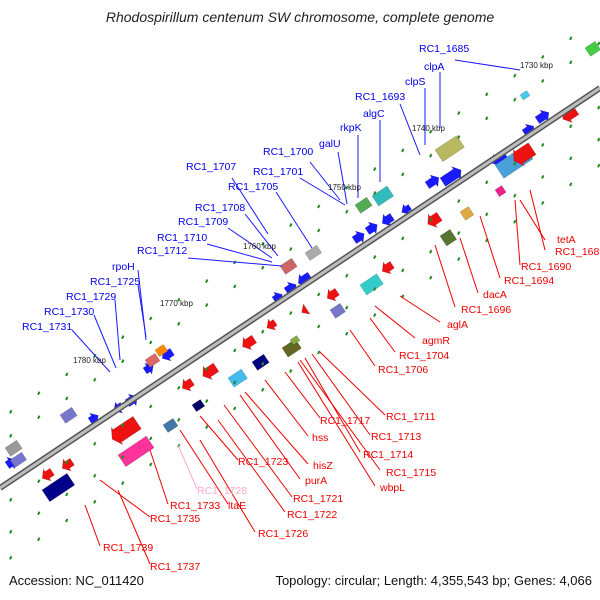 The height and width of the screenshot is (600, 600). Describe the element at coordinates (566, 240) in the screenshot. I see `gene-label-teta: tetA` at that location.